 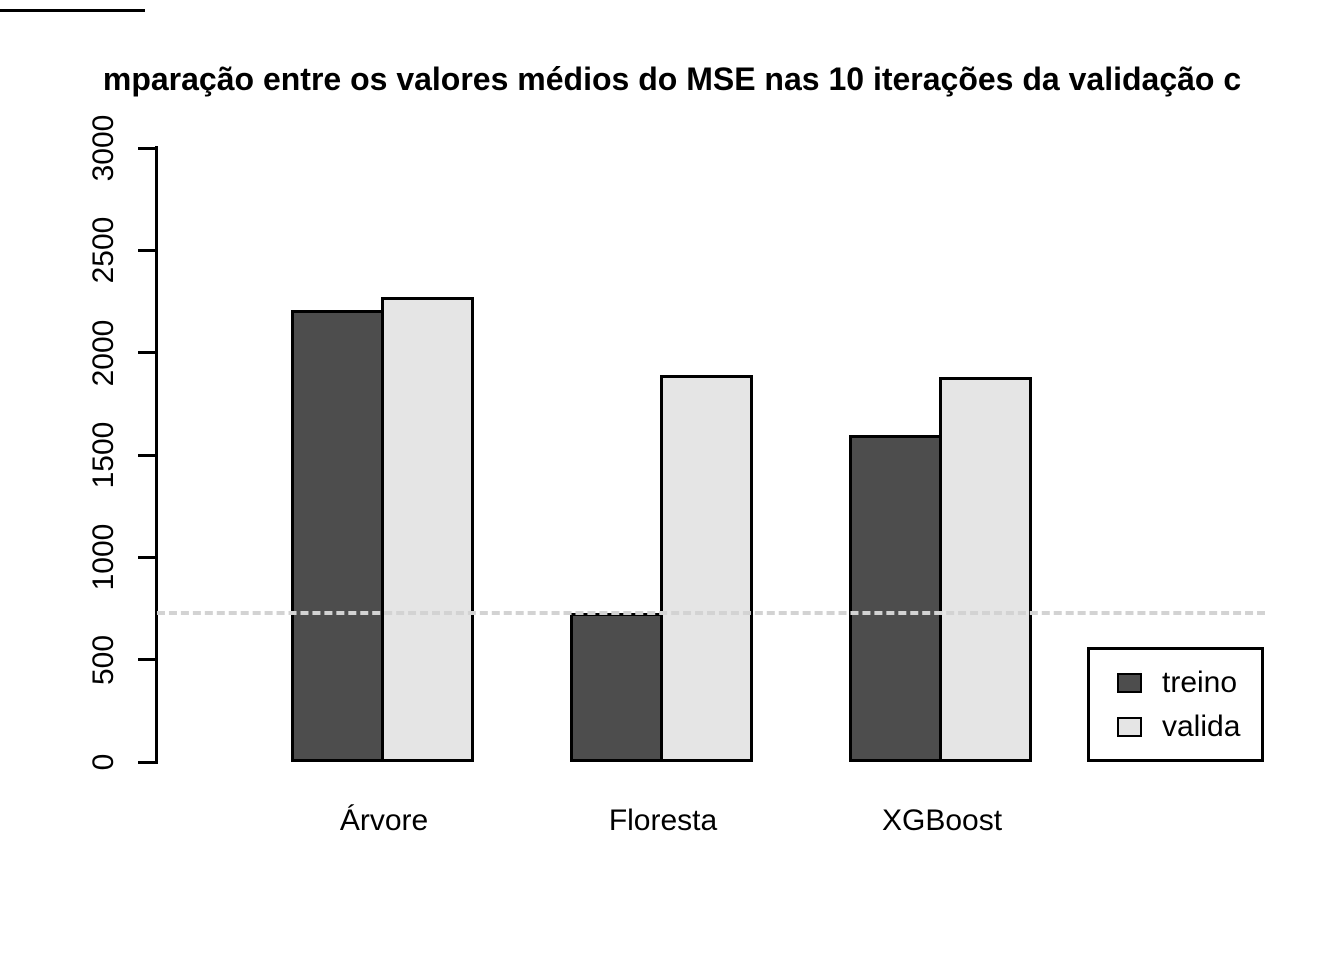 What do you see at coordinates (103, 148) in the screenshot?
I see `y-axis-tick-label: 3000` at bounding box center [103, 148].